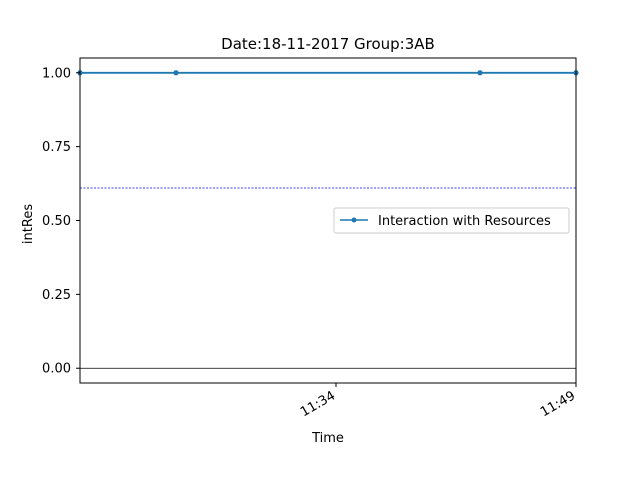 Image resolution: width=640 pixels, height=480 pixels. Describe the element at coordinates (56, 295) in the screenshot. I see `y-tick-label-1: 0.25` at that location.